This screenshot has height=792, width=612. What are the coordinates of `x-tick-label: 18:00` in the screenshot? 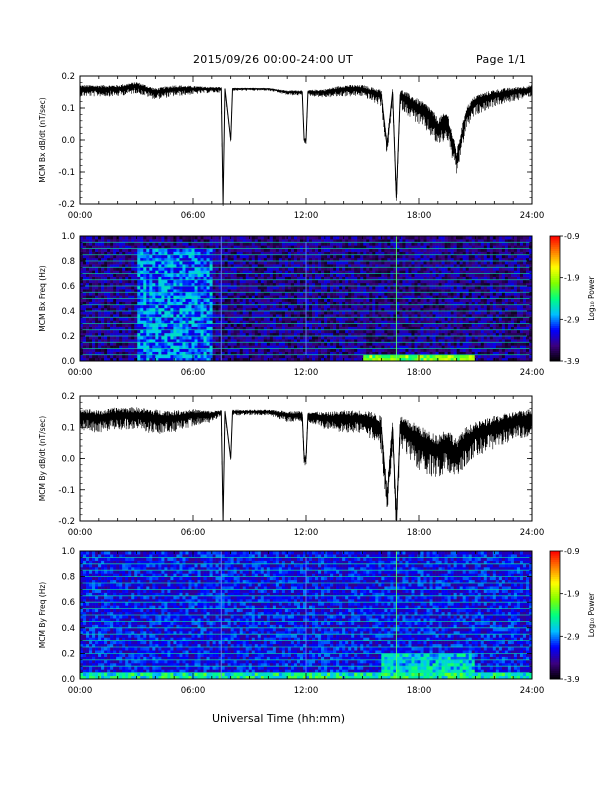 It's located at (419, 216).